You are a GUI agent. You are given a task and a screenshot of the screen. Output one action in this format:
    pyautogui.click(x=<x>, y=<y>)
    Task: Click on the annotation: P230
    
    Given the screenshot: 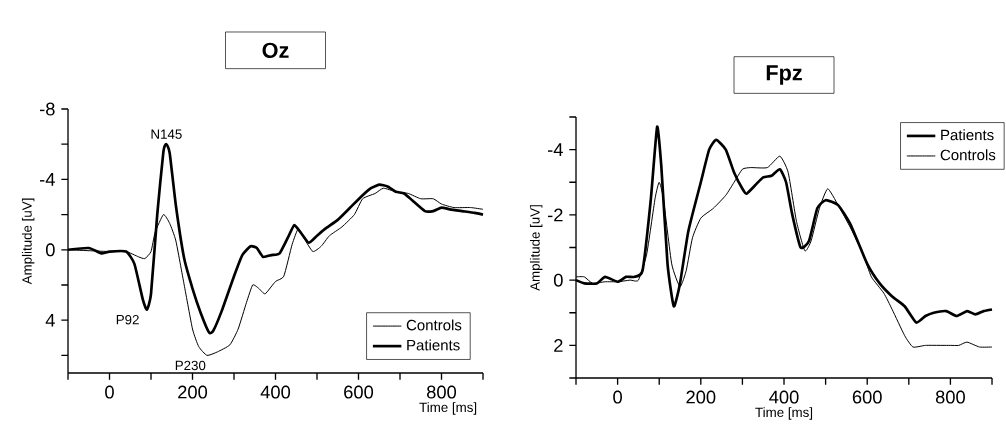 What is the action you would take?
    pyautogui.click(x=190, y=365)
    